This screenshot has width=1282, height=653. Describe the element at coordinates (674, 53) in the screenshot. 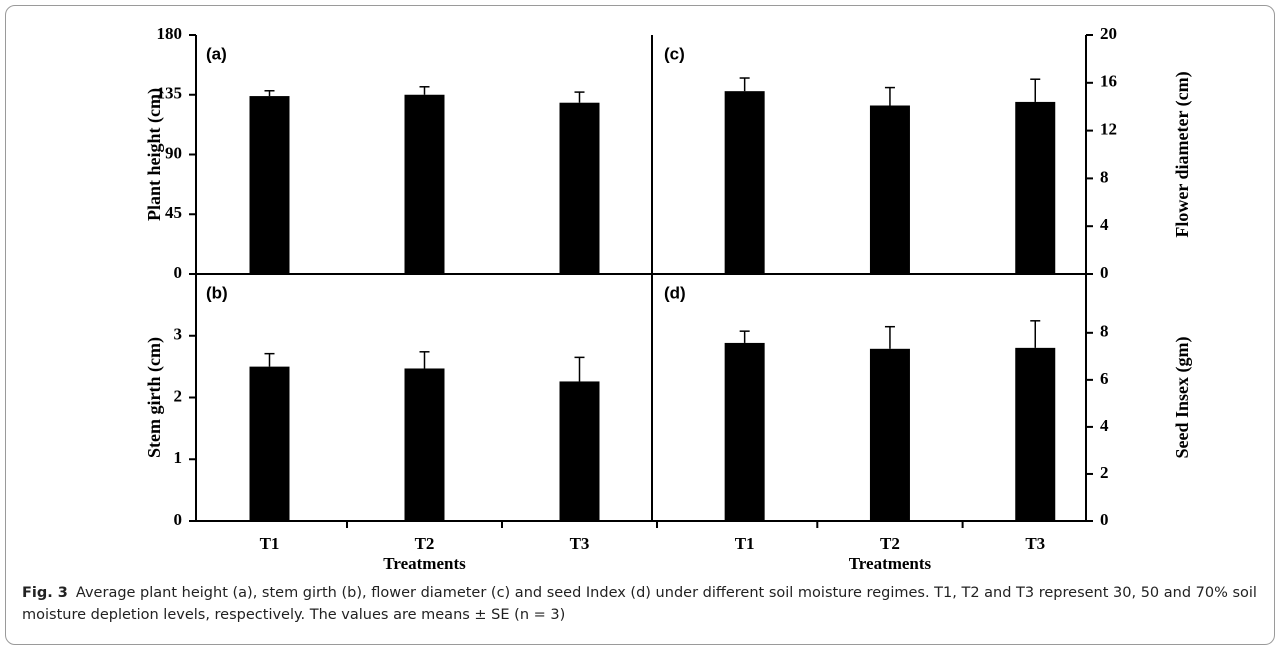

I see `panel-label: (c)` at that location.